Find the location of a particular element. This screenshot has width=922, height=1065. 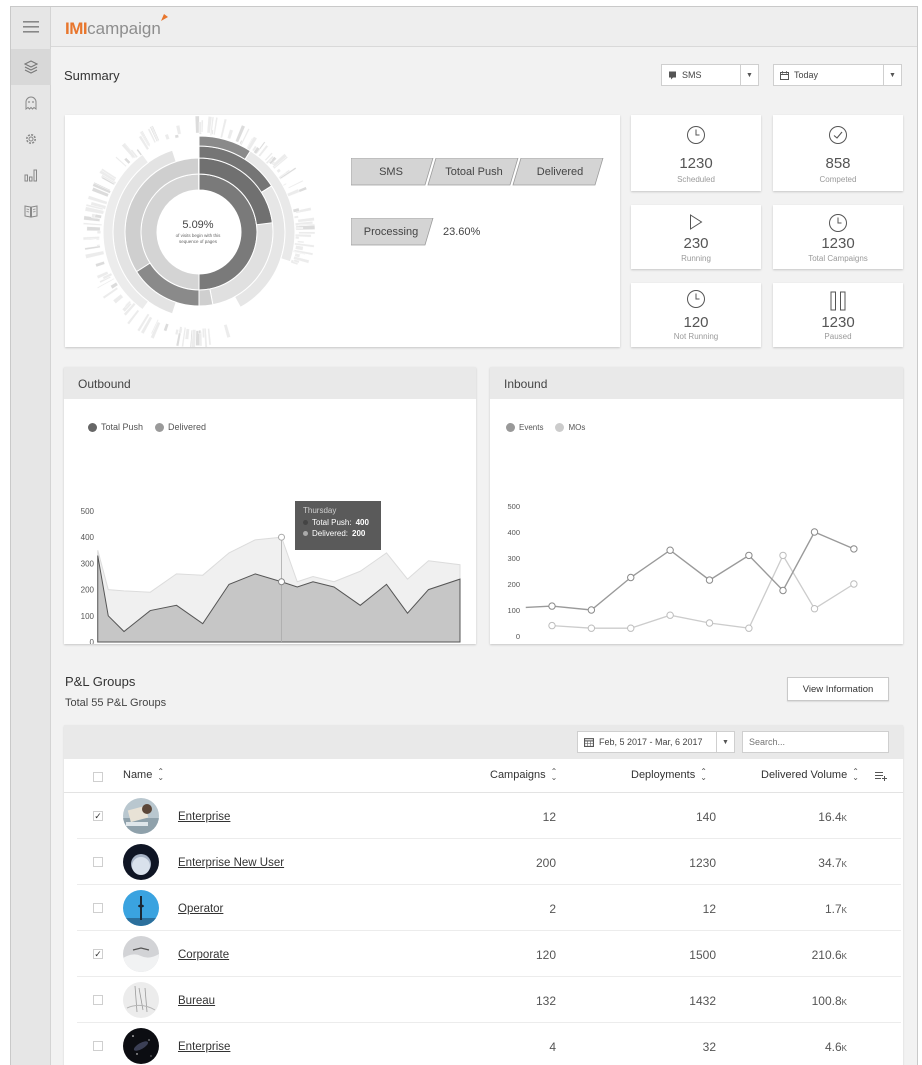

table-row: ✓ Enterprise 12 140 16.4K is located at coordinates (489, 816).